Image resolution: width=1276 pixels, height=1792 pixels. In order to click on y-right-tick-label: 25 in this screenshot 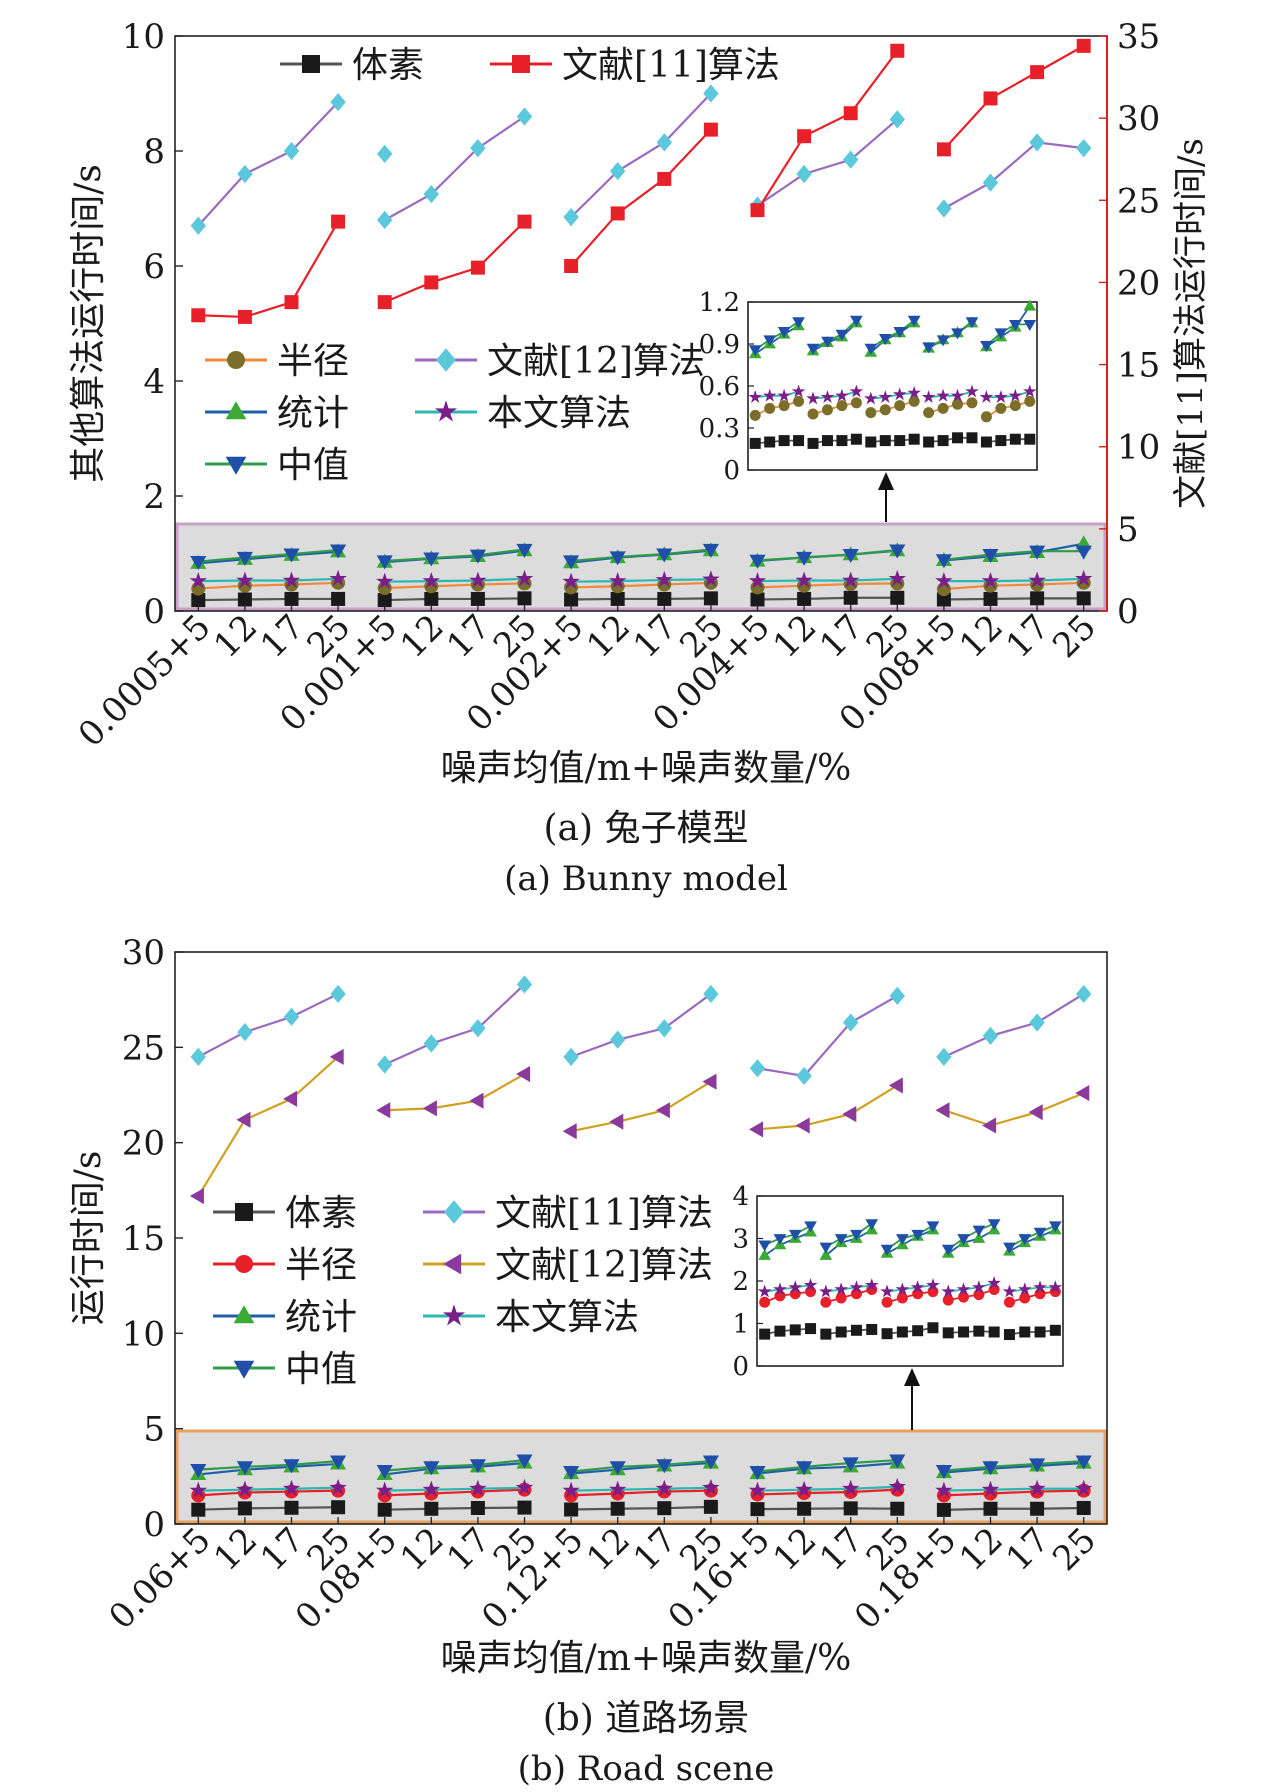, I will do `click(1138, 201)`.